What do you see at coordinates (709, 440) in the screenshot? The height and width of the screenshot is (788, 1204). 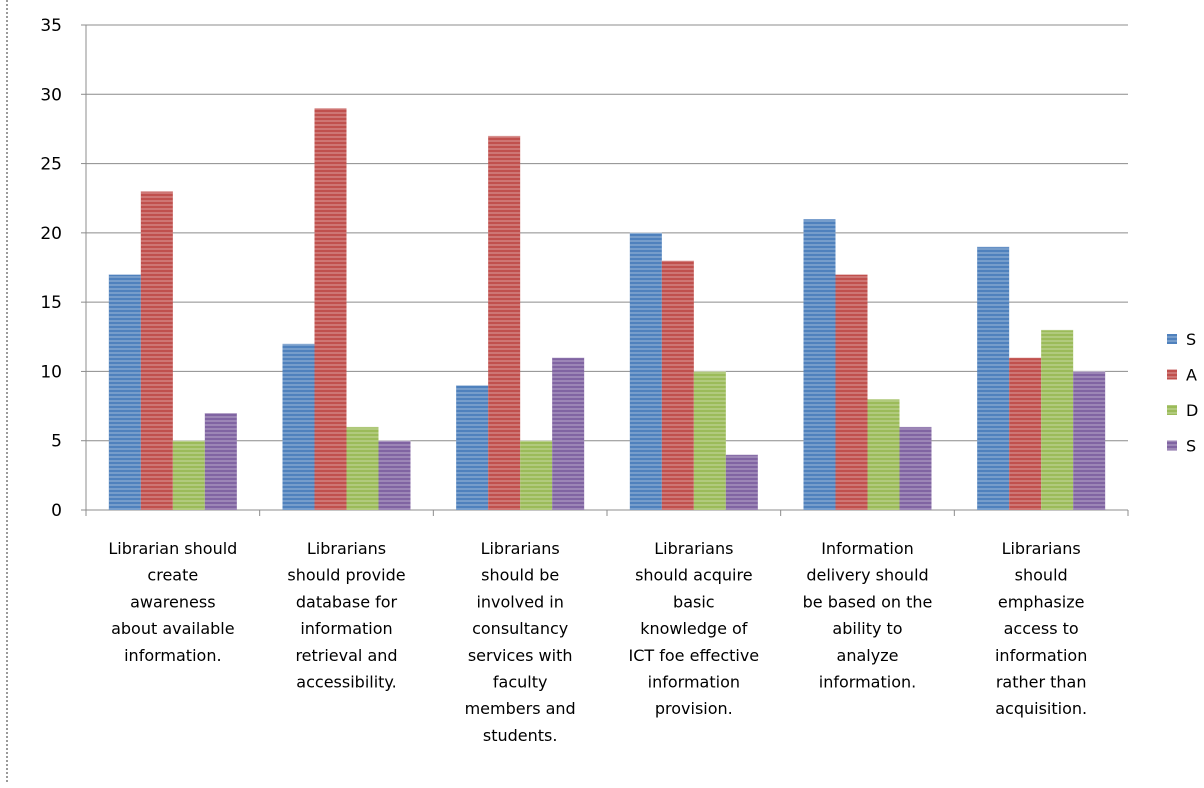 I see `bar-d-4-texture` at bounding box center [709, 440].